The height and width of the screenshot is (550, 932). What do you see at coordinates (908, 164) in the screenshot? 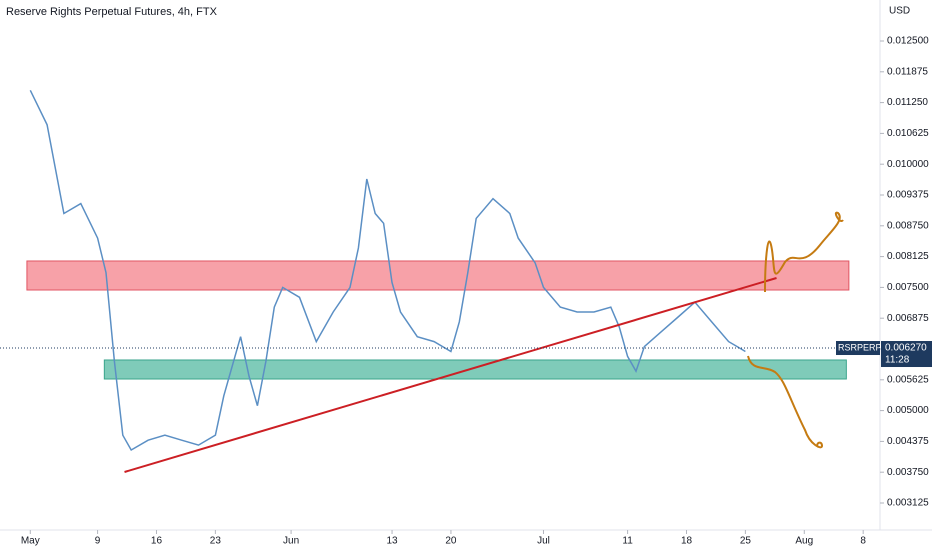
I see `y-tick-label: 0.010000` at bounding box center [908, 164].